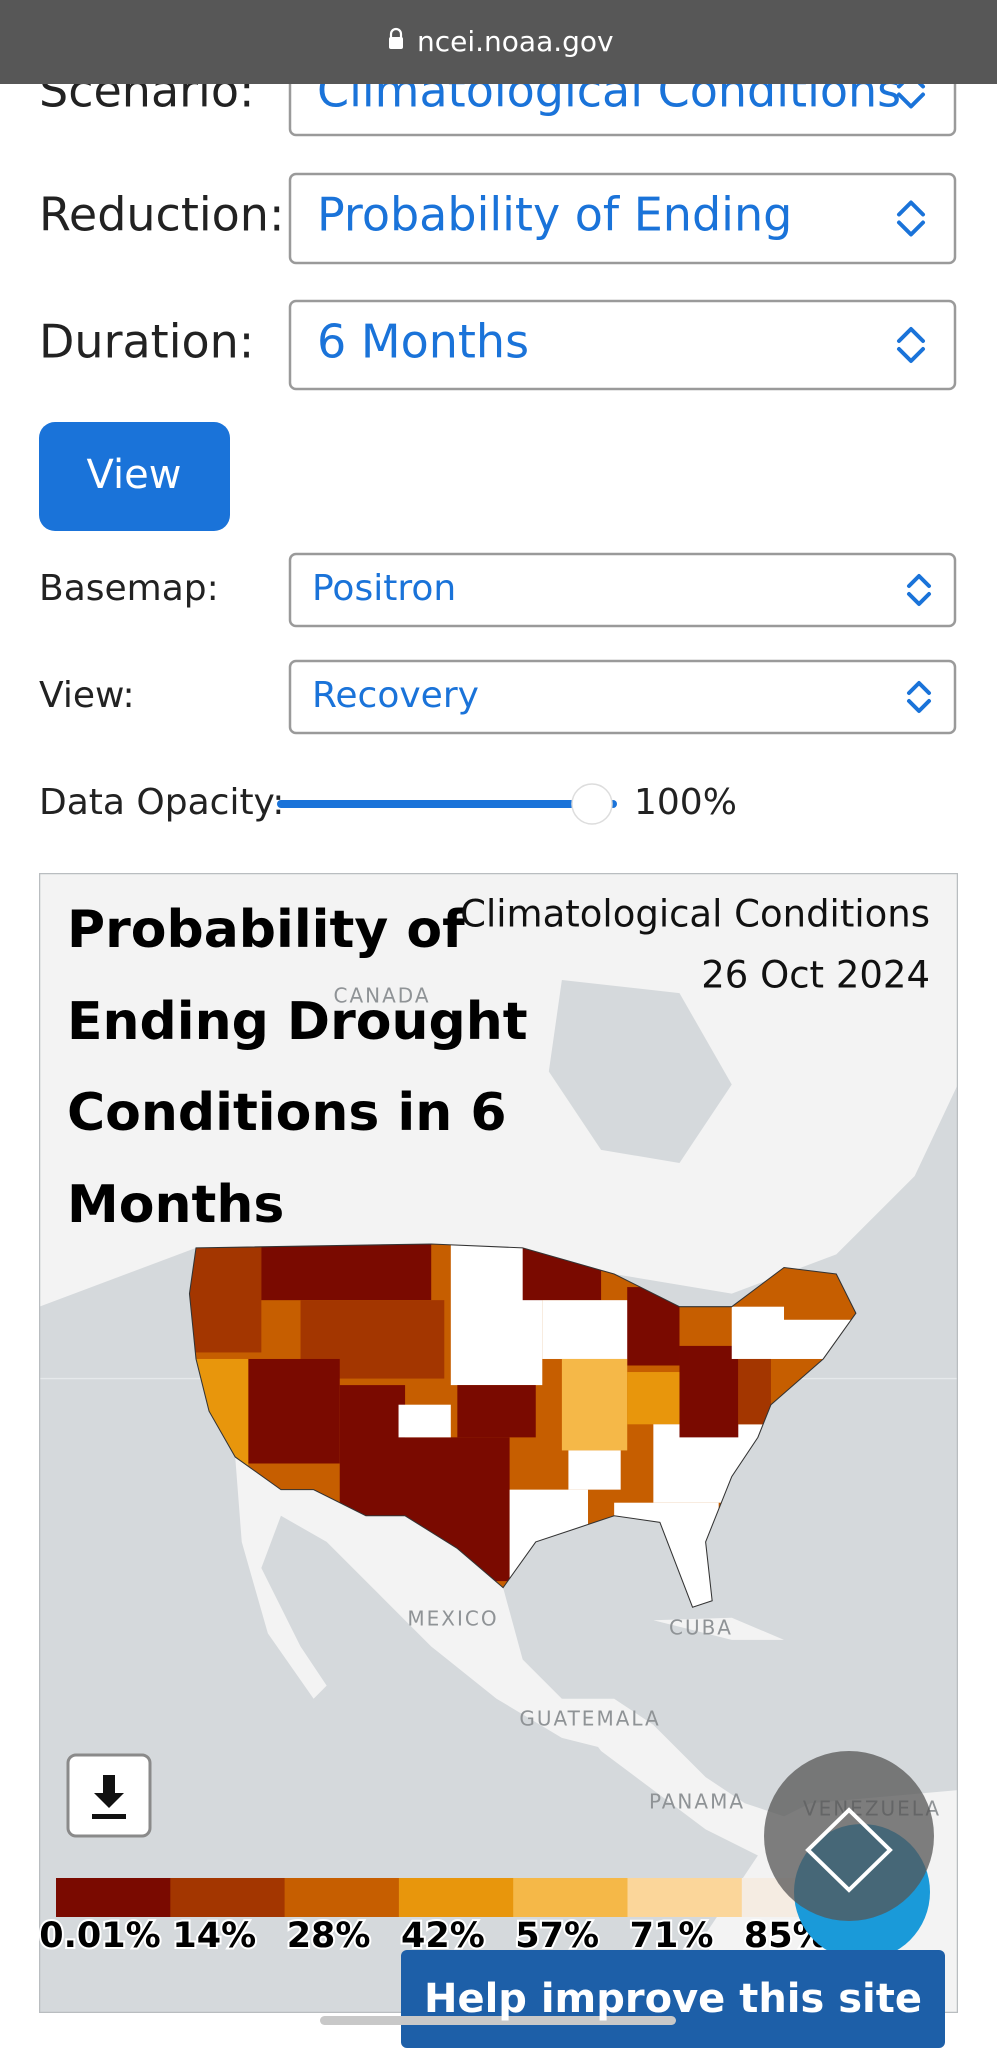 This screenshot has width=997, height=2048. What do you see at coordinates (443, 1936) in the screenshot?
I see `legend-label: 42%` at bounding box center [443, 1936].